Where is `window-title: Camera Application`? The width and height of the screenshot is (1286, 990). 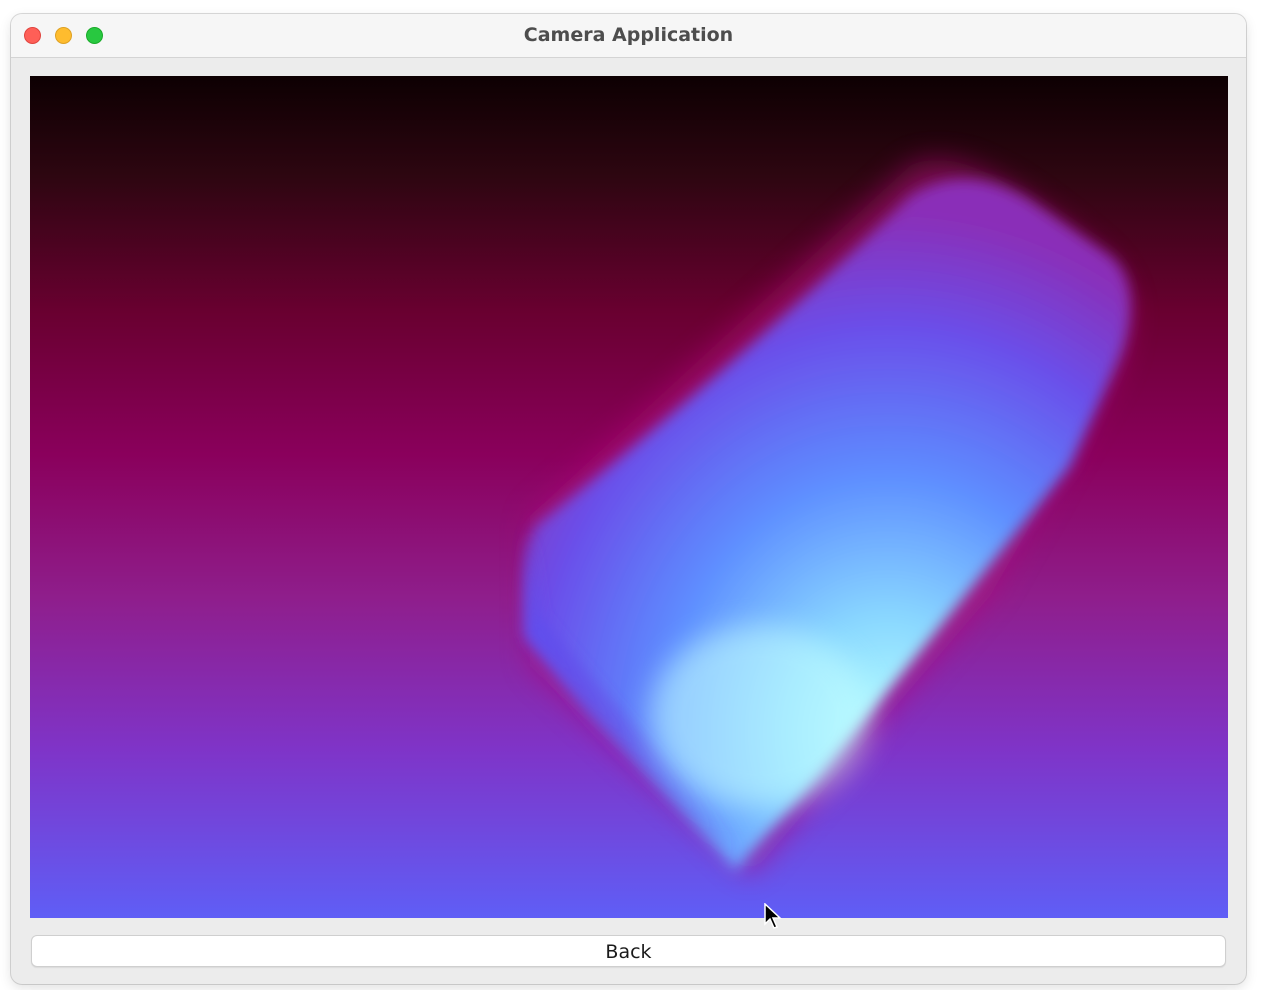 window-title: Camera Application is located at coordinates (628, 35).